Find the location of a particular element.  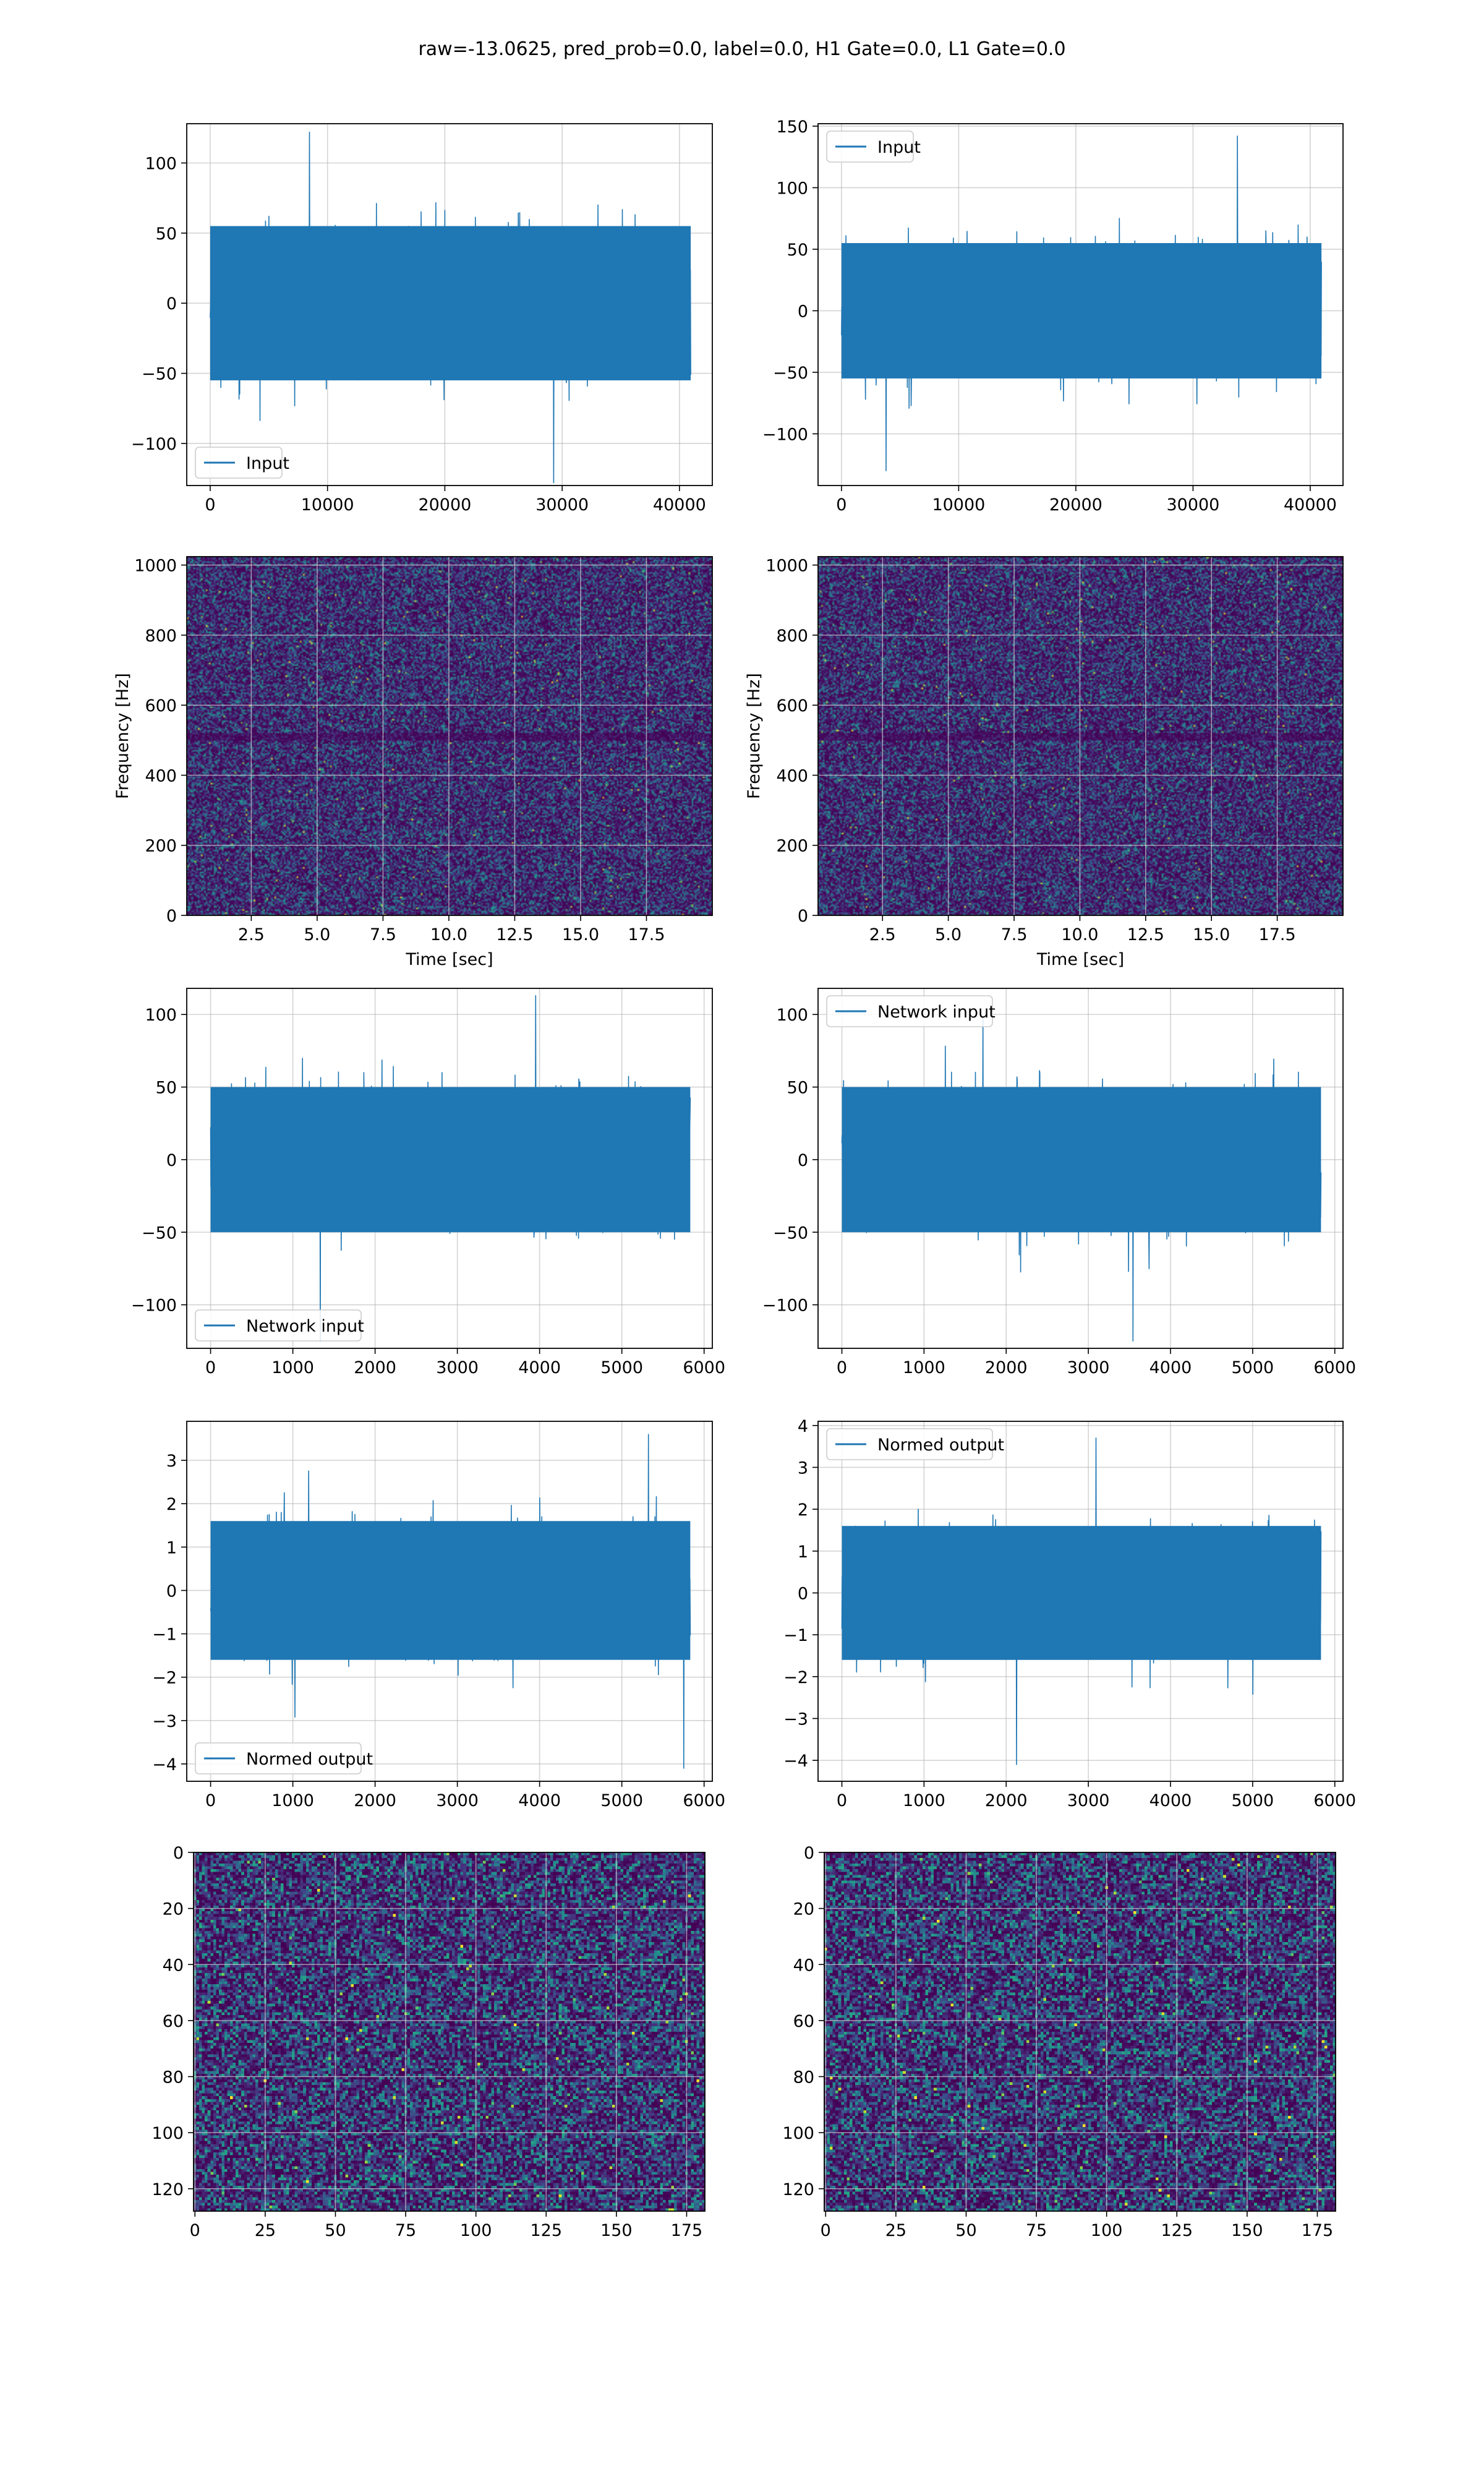

legend-entry: Normed output is located at coordinates (309, 1760).